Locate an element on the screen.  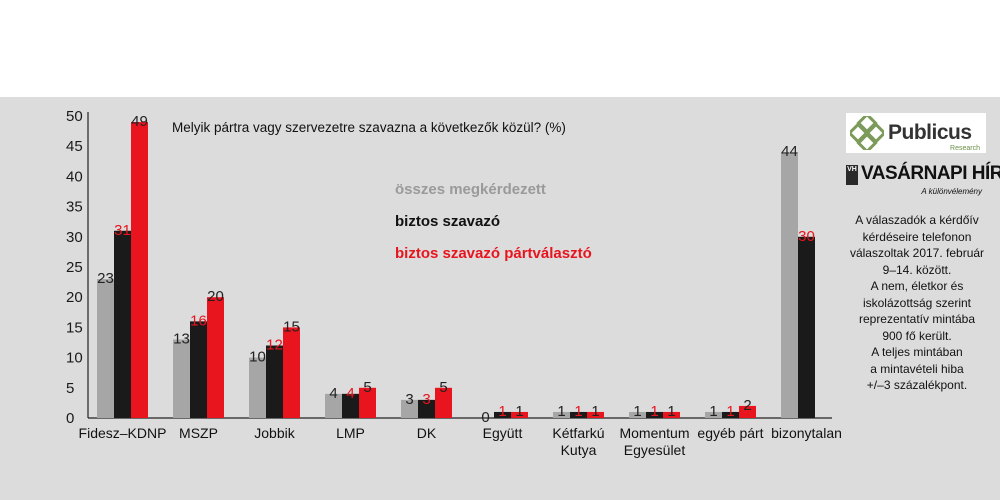
publicus-logo-subtext: Research is located at coordinates (965, 148).